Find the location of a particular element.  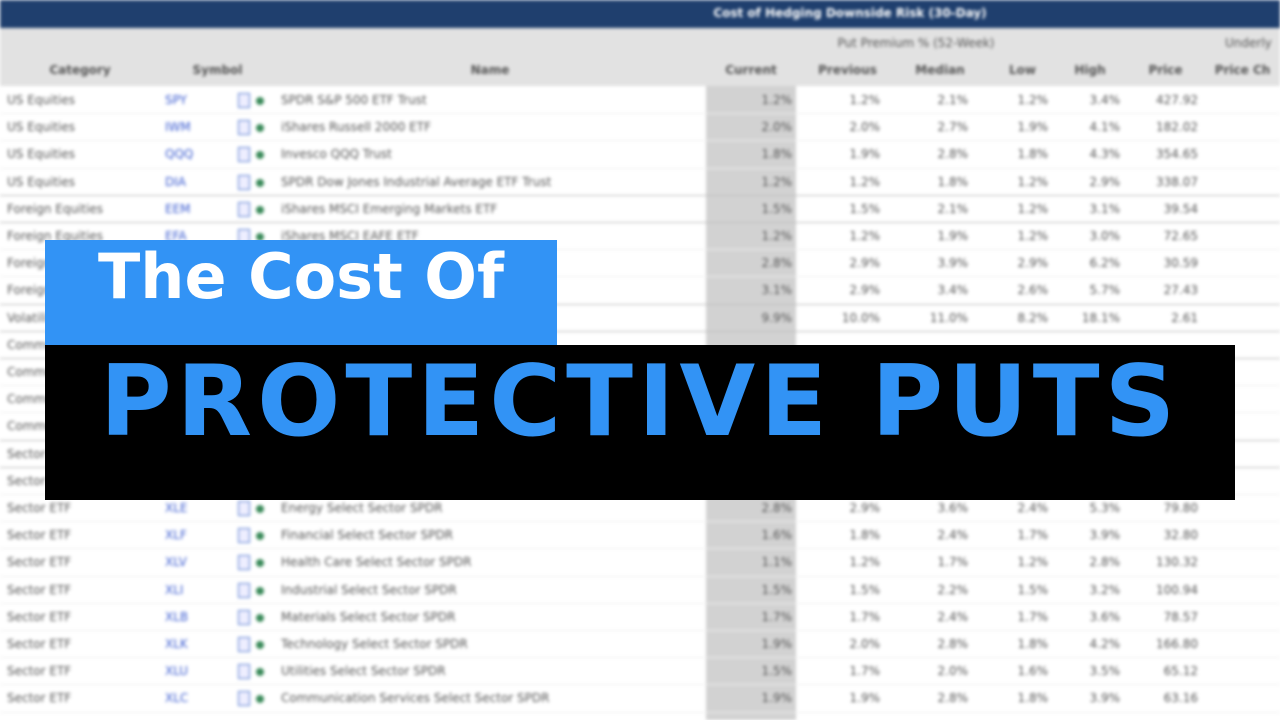

symbol: XLF is located at coordinates (176, 535).